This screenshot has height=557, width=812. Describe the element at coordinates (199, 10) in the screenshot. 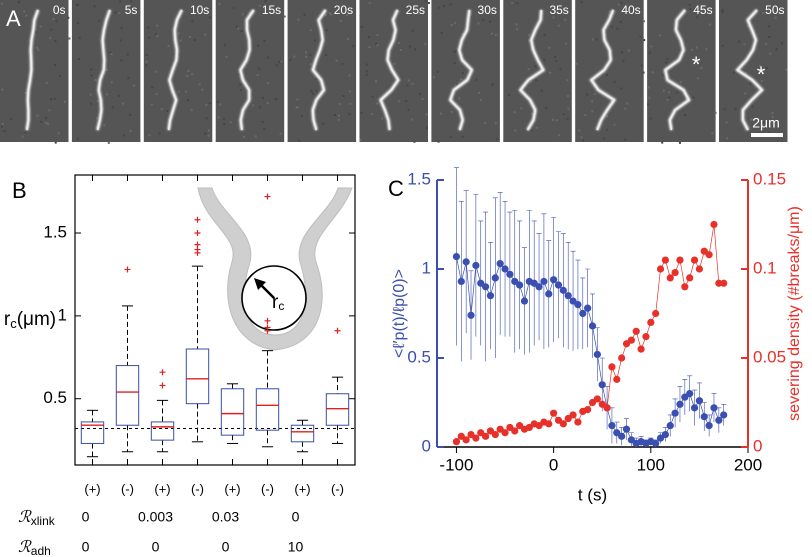

I see `time-label: 10s` at that location.